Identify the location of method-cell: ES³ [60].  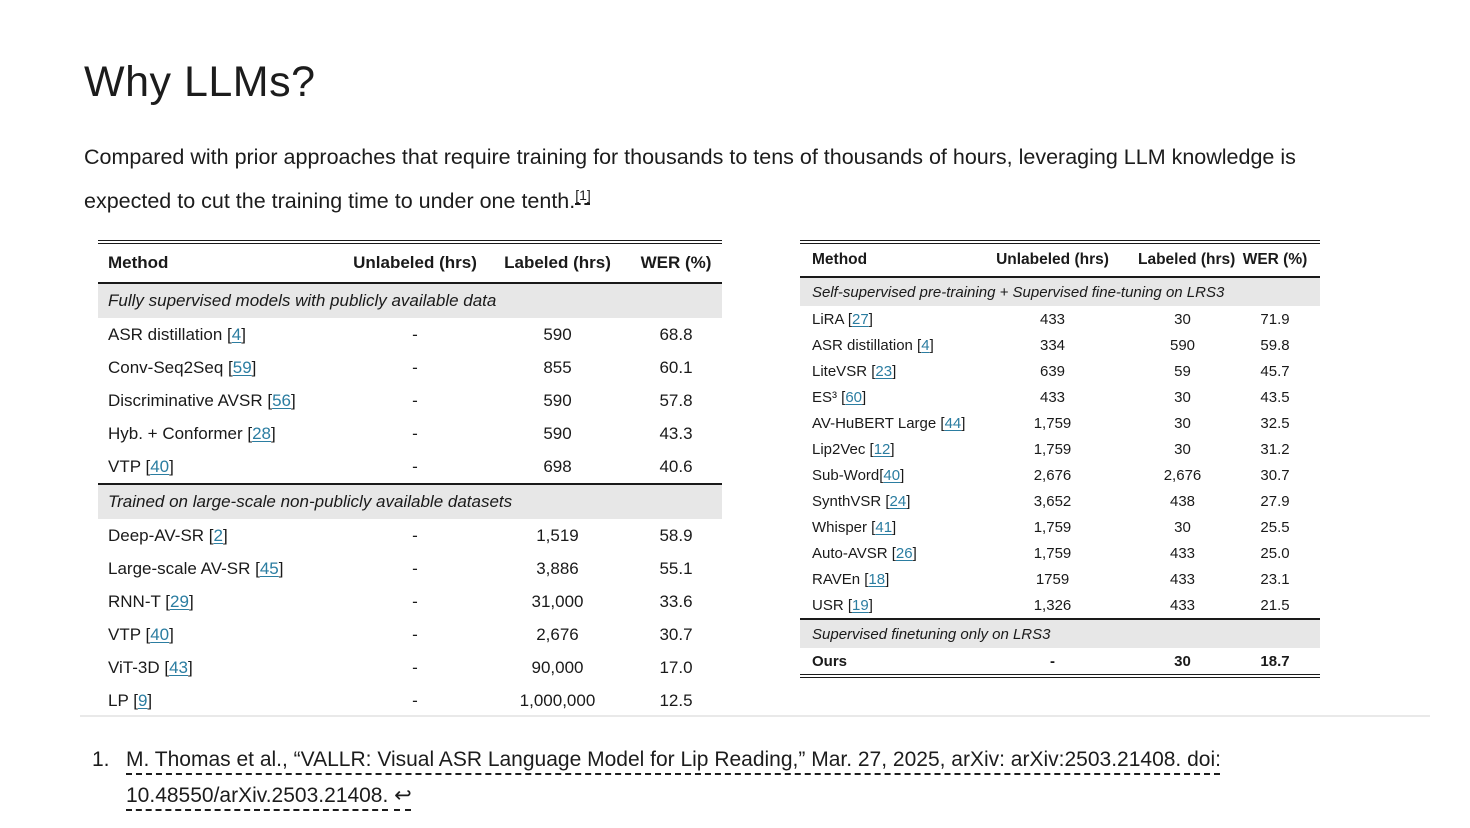
(839, 397).